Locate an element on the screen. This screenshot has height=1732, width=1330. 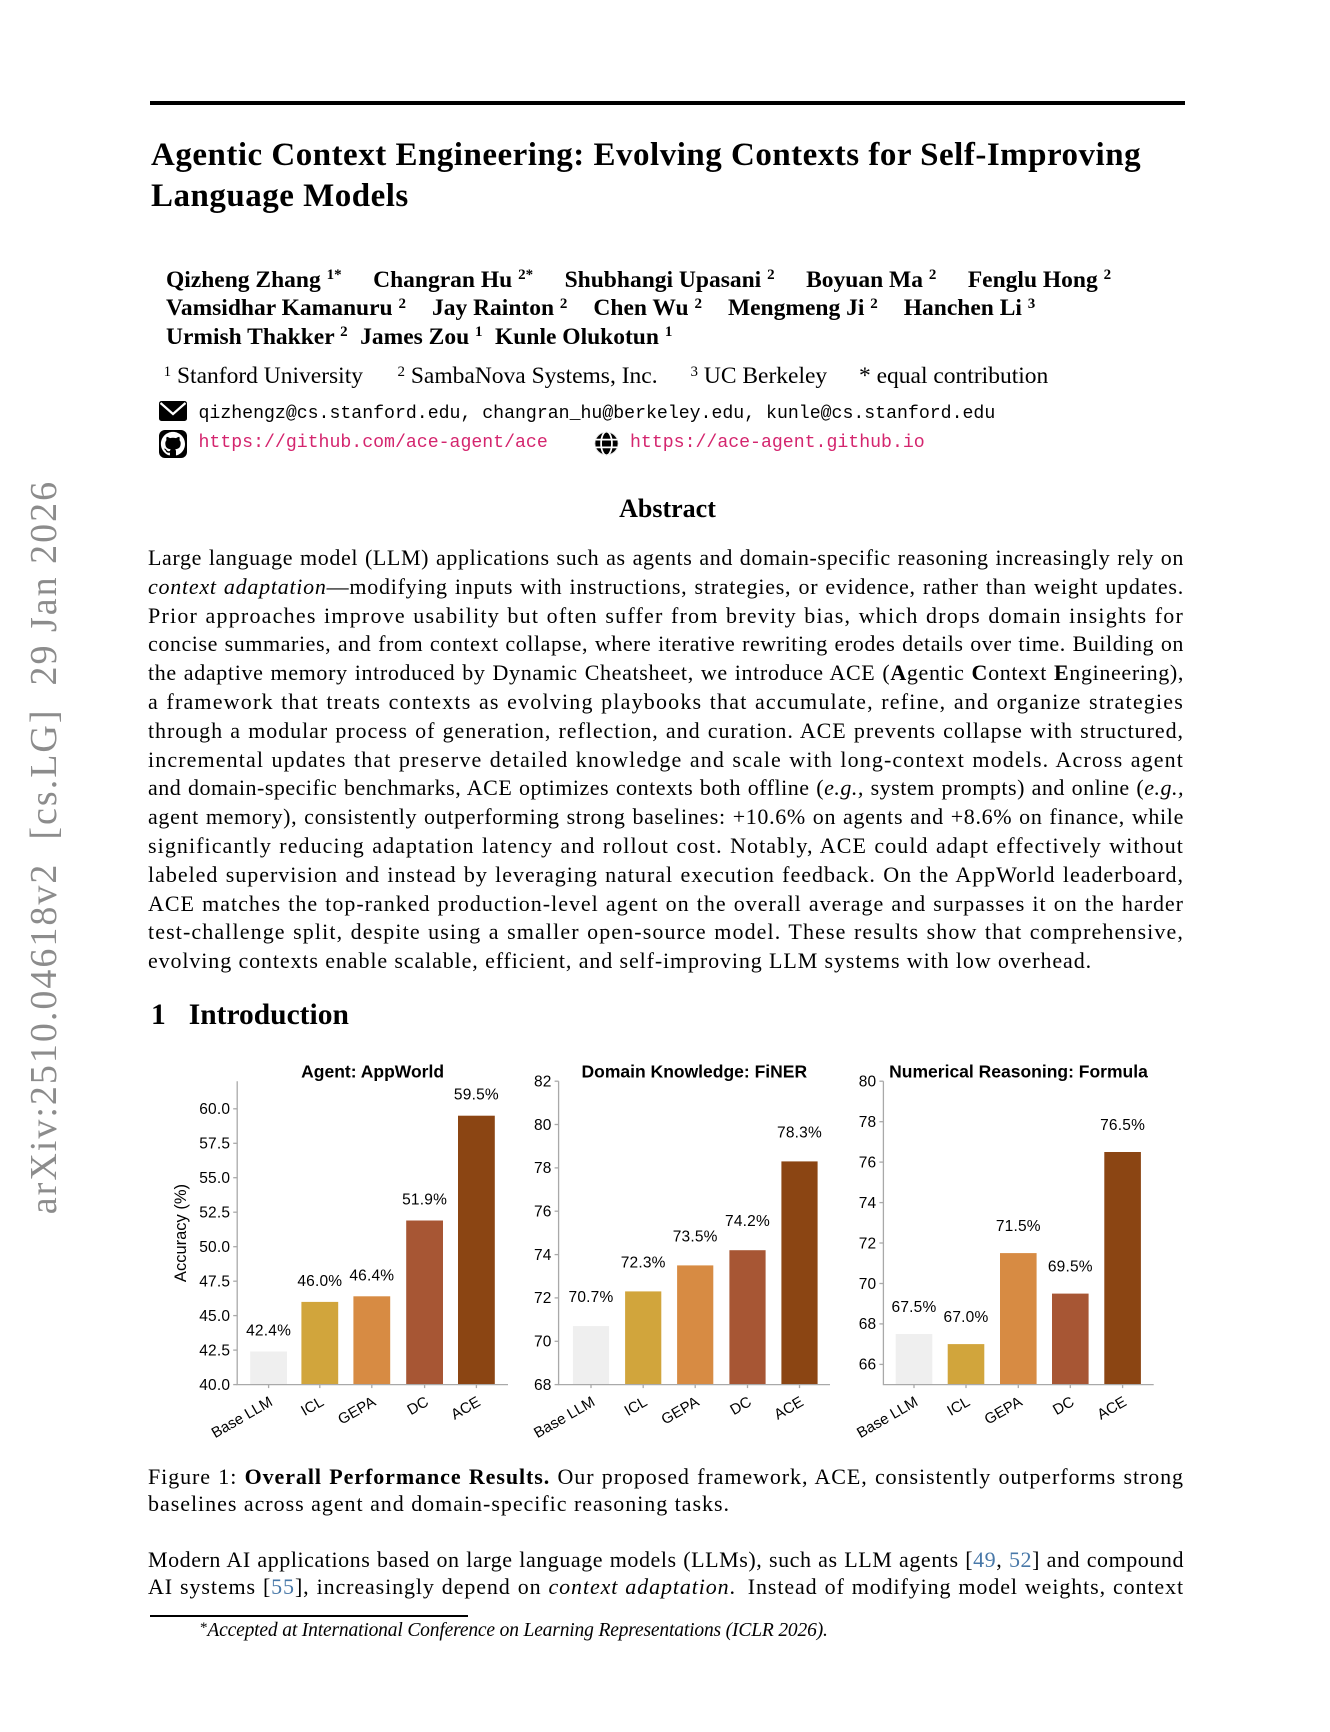
svg-text: 40.0 is located at coordinates (214, 1385).